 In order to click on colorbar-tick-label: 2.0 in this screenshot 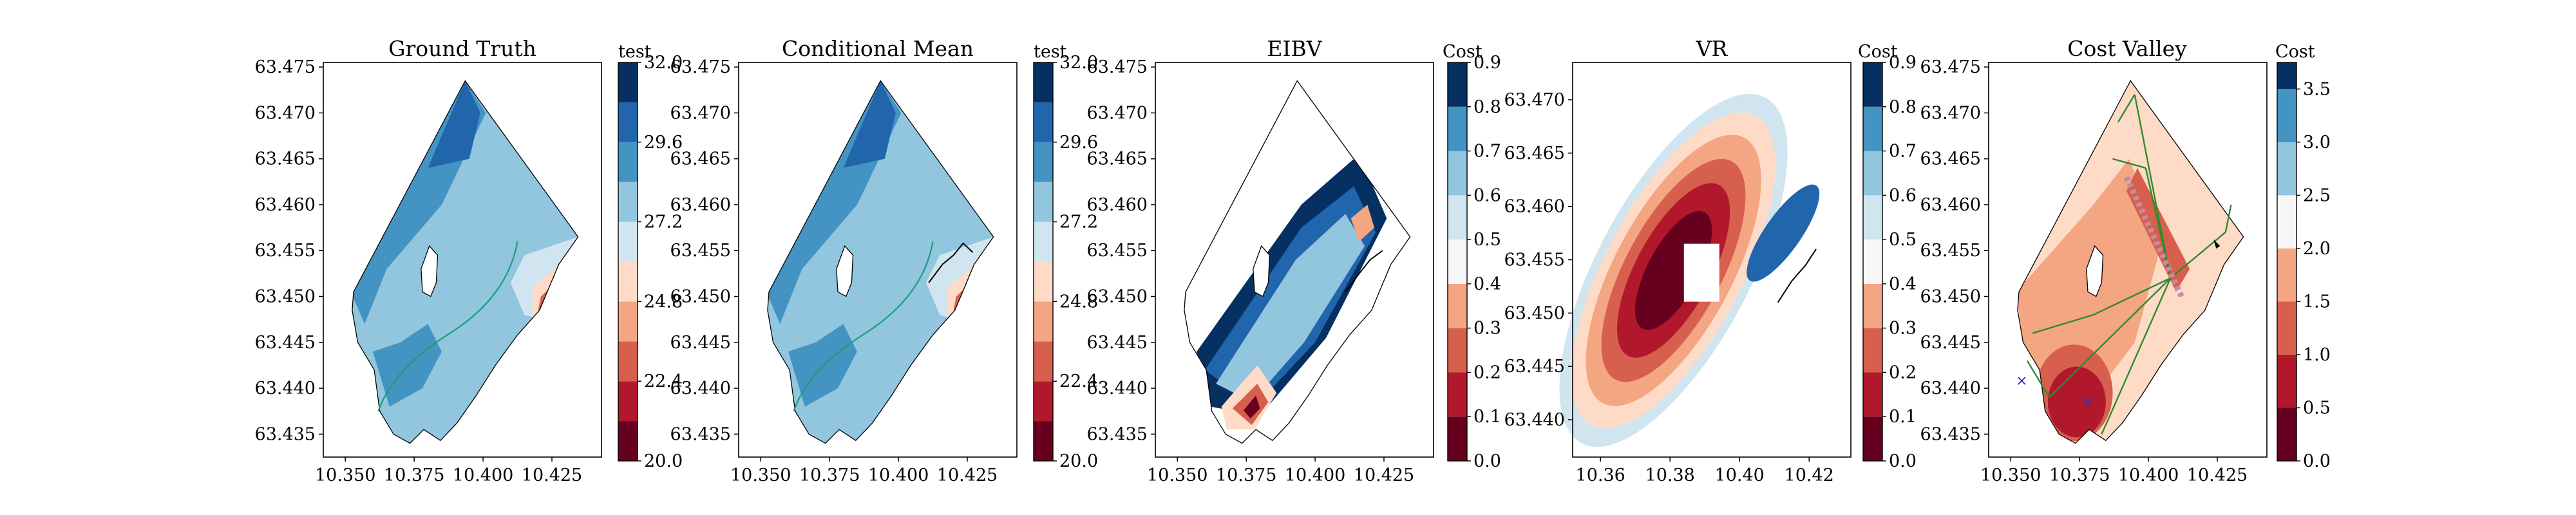, I will do `click(2317, 249)`.